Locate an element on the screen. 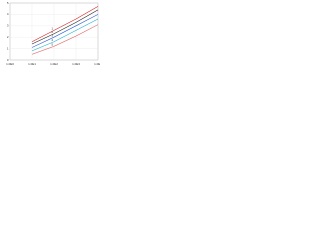  series-label: 5 is located at coordinates (52, 45).